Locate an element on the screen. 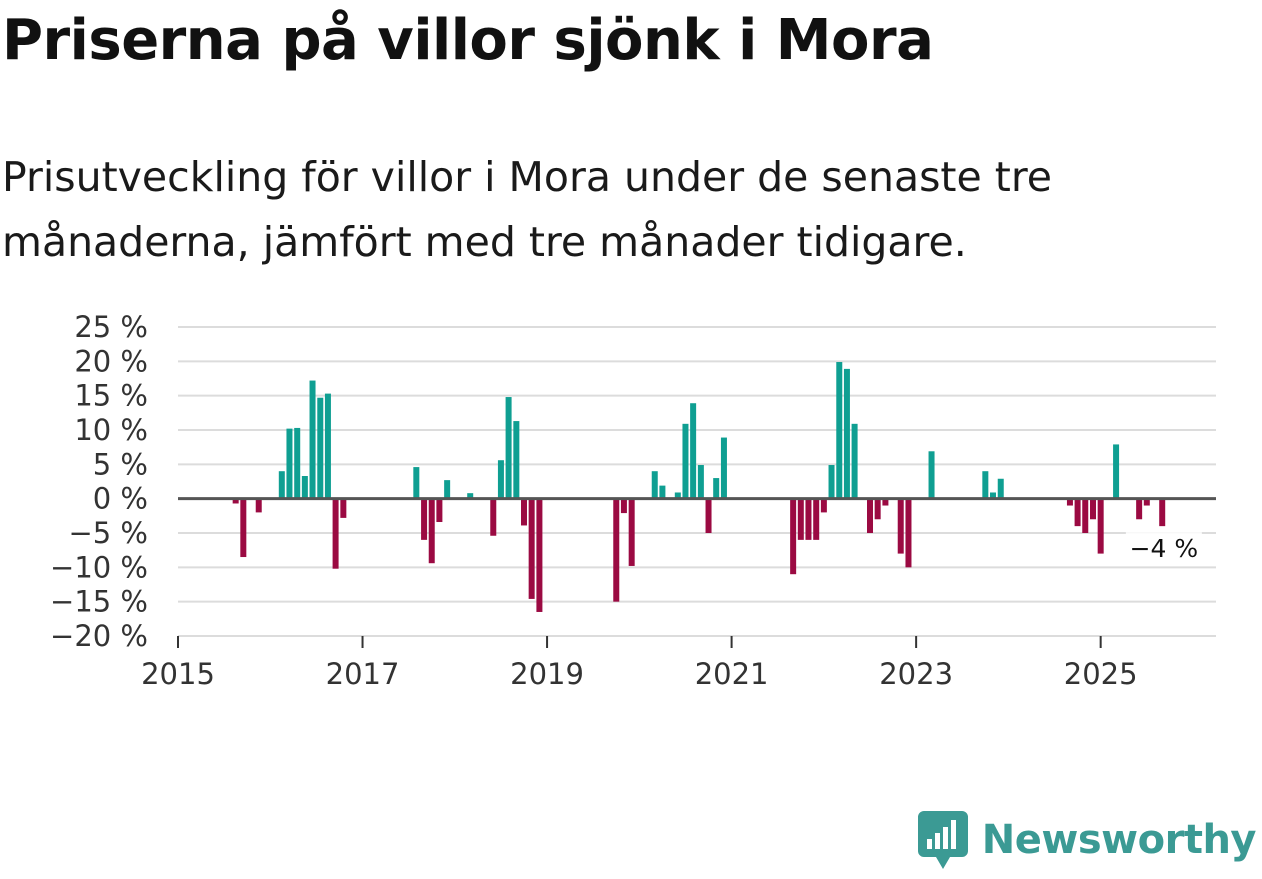 The width and height of the screenshot is (1262, 879). y-tick-label: 10 % is located at coordinates (111, 430).